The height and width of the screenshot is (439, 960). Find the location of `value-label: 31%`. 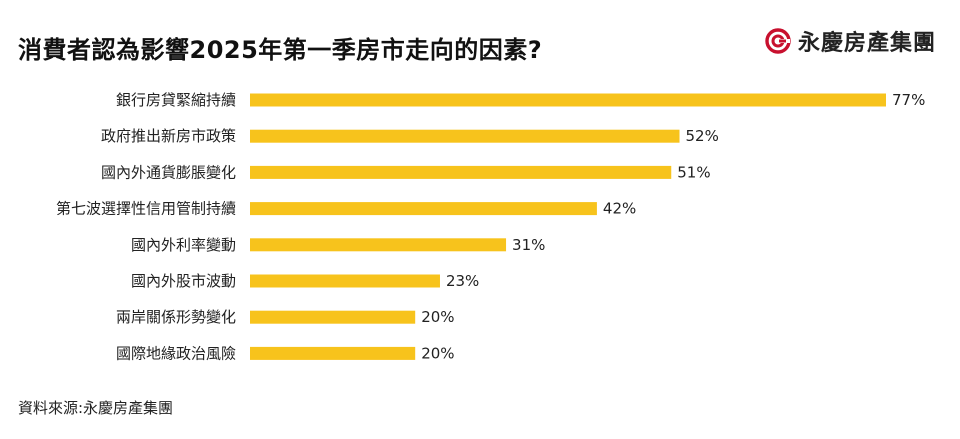

value-label: 31% is located at coordinates (528, 245).